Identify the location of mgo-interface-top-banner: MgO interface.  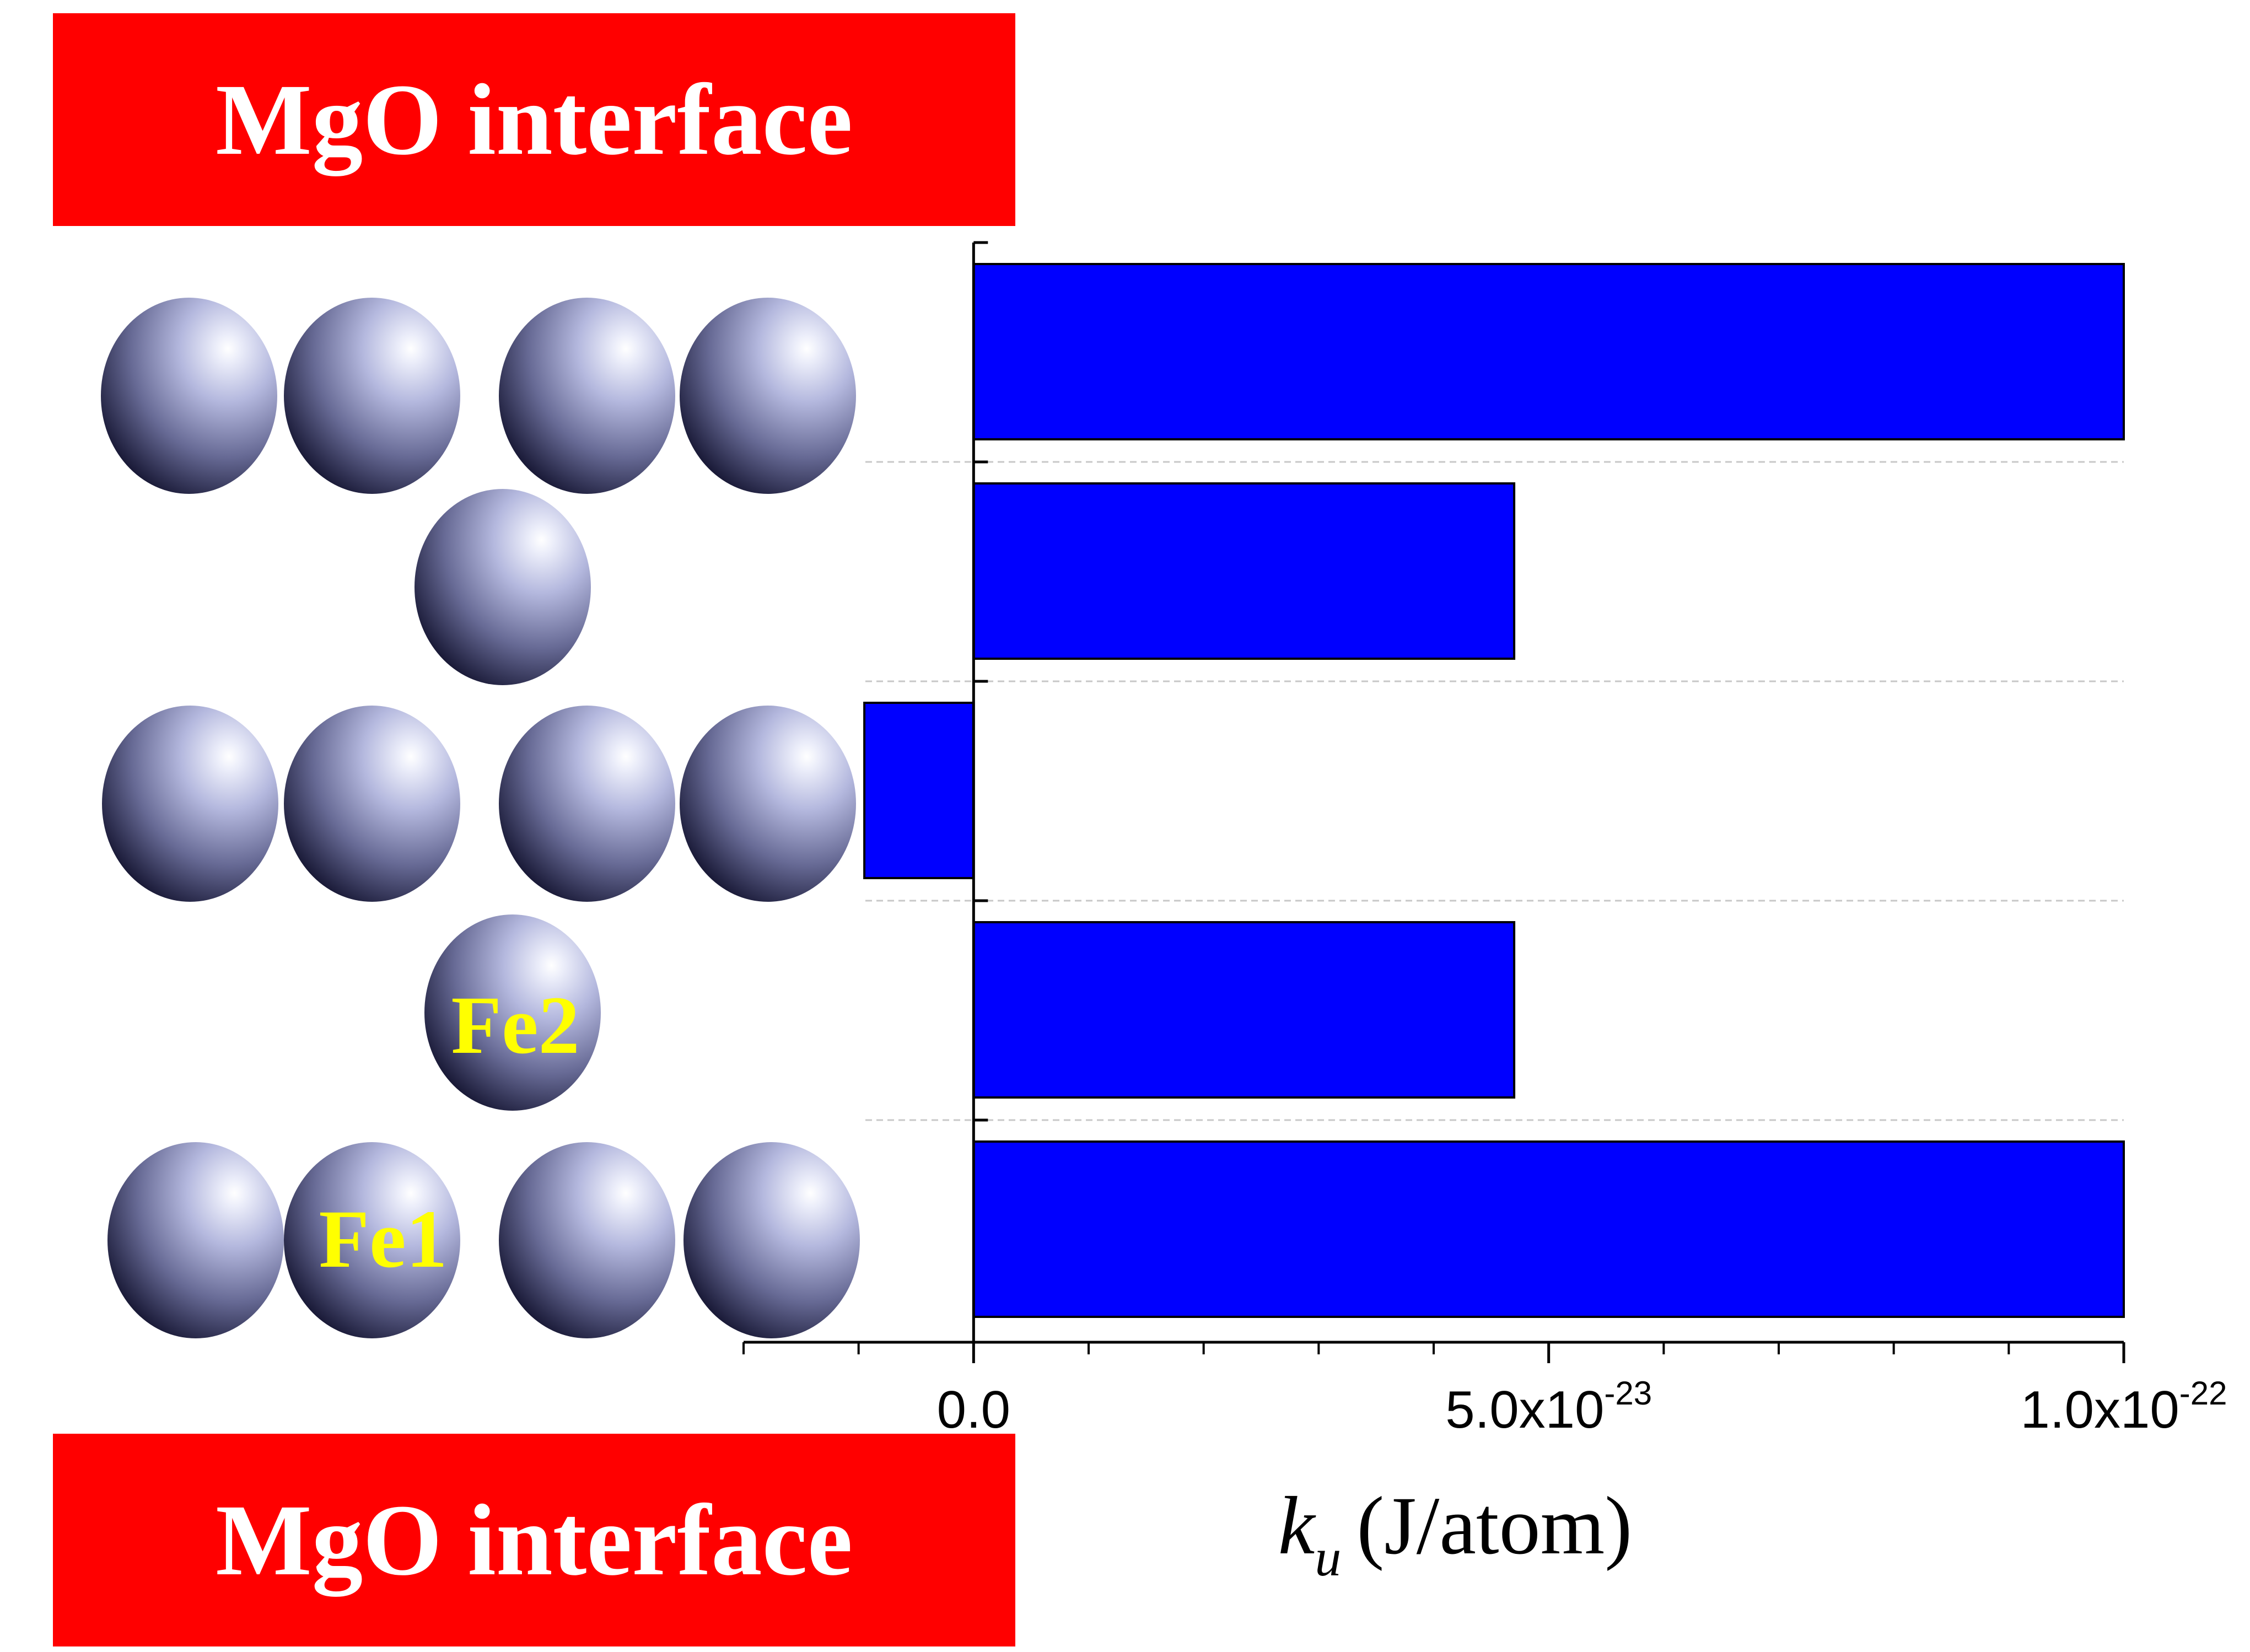
(534, 119).